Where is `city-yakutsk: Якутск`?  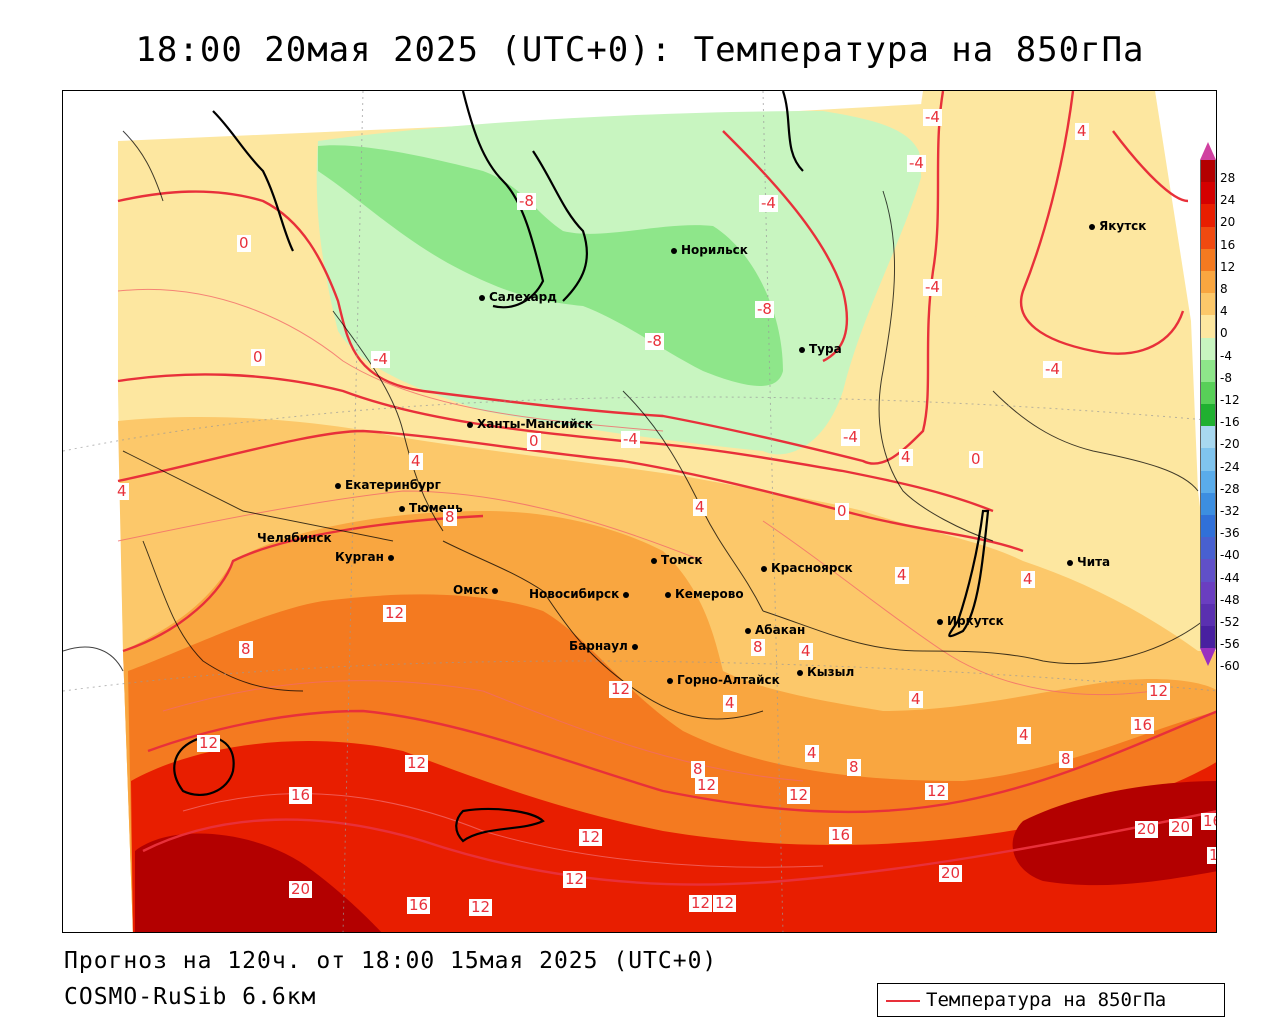 city-yakutsk: Якутск is located at coordinates (1117, 226).